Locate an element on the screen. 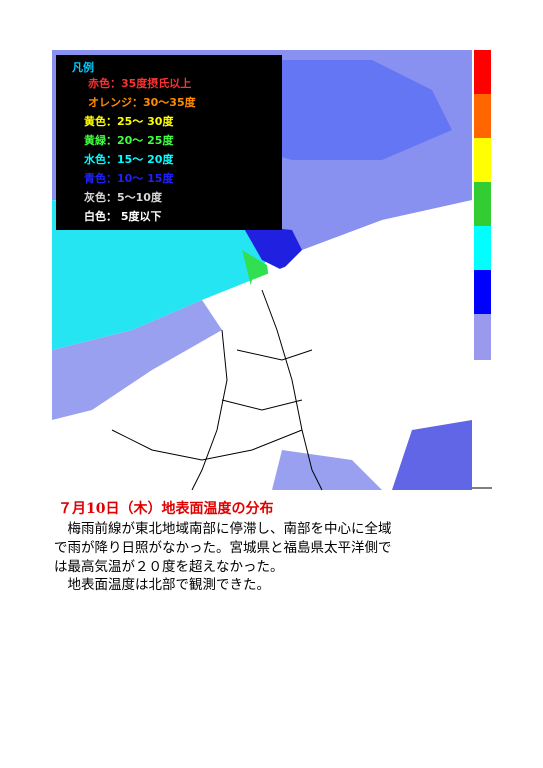  paragraph-line: で雨が降り日照がなかった。宮城県と福島県太平洋側で is located at coordinates (223, 548).